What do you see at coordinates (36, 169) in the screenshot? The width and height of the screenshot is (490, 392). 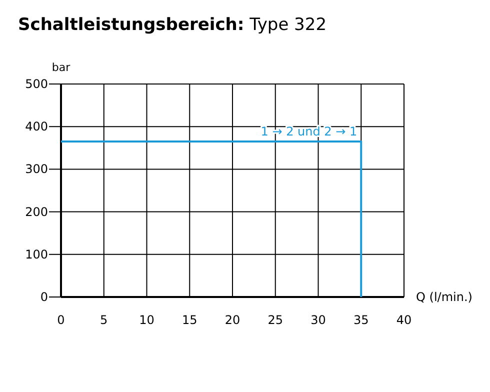 I see `y-tick-label: 300` at bounding box center [36, 169].